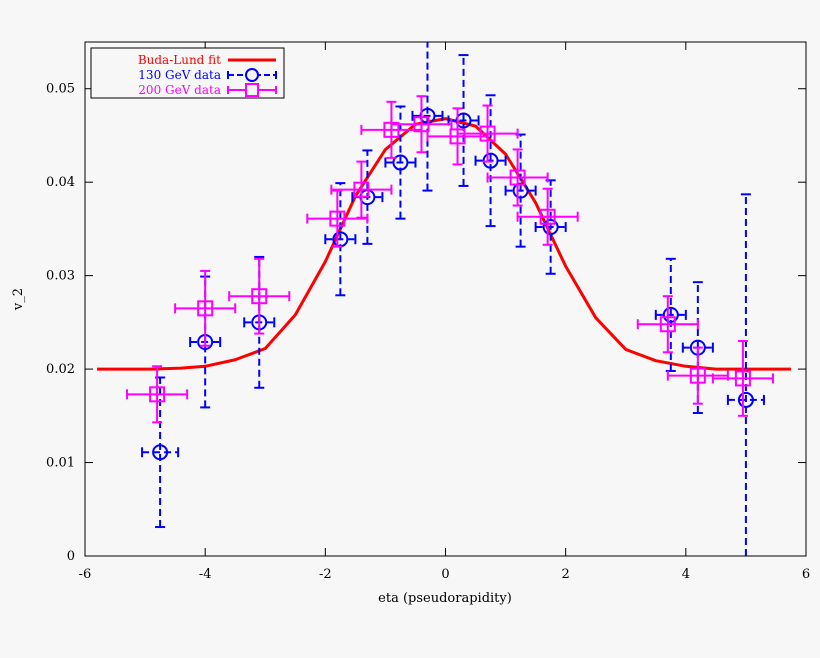 This screenshot has width=820, height=658. What do you see at coordinates (60, 369) in the screenshot?
I see `y-tick-label: 0.02` at bounding box center [60, 369].